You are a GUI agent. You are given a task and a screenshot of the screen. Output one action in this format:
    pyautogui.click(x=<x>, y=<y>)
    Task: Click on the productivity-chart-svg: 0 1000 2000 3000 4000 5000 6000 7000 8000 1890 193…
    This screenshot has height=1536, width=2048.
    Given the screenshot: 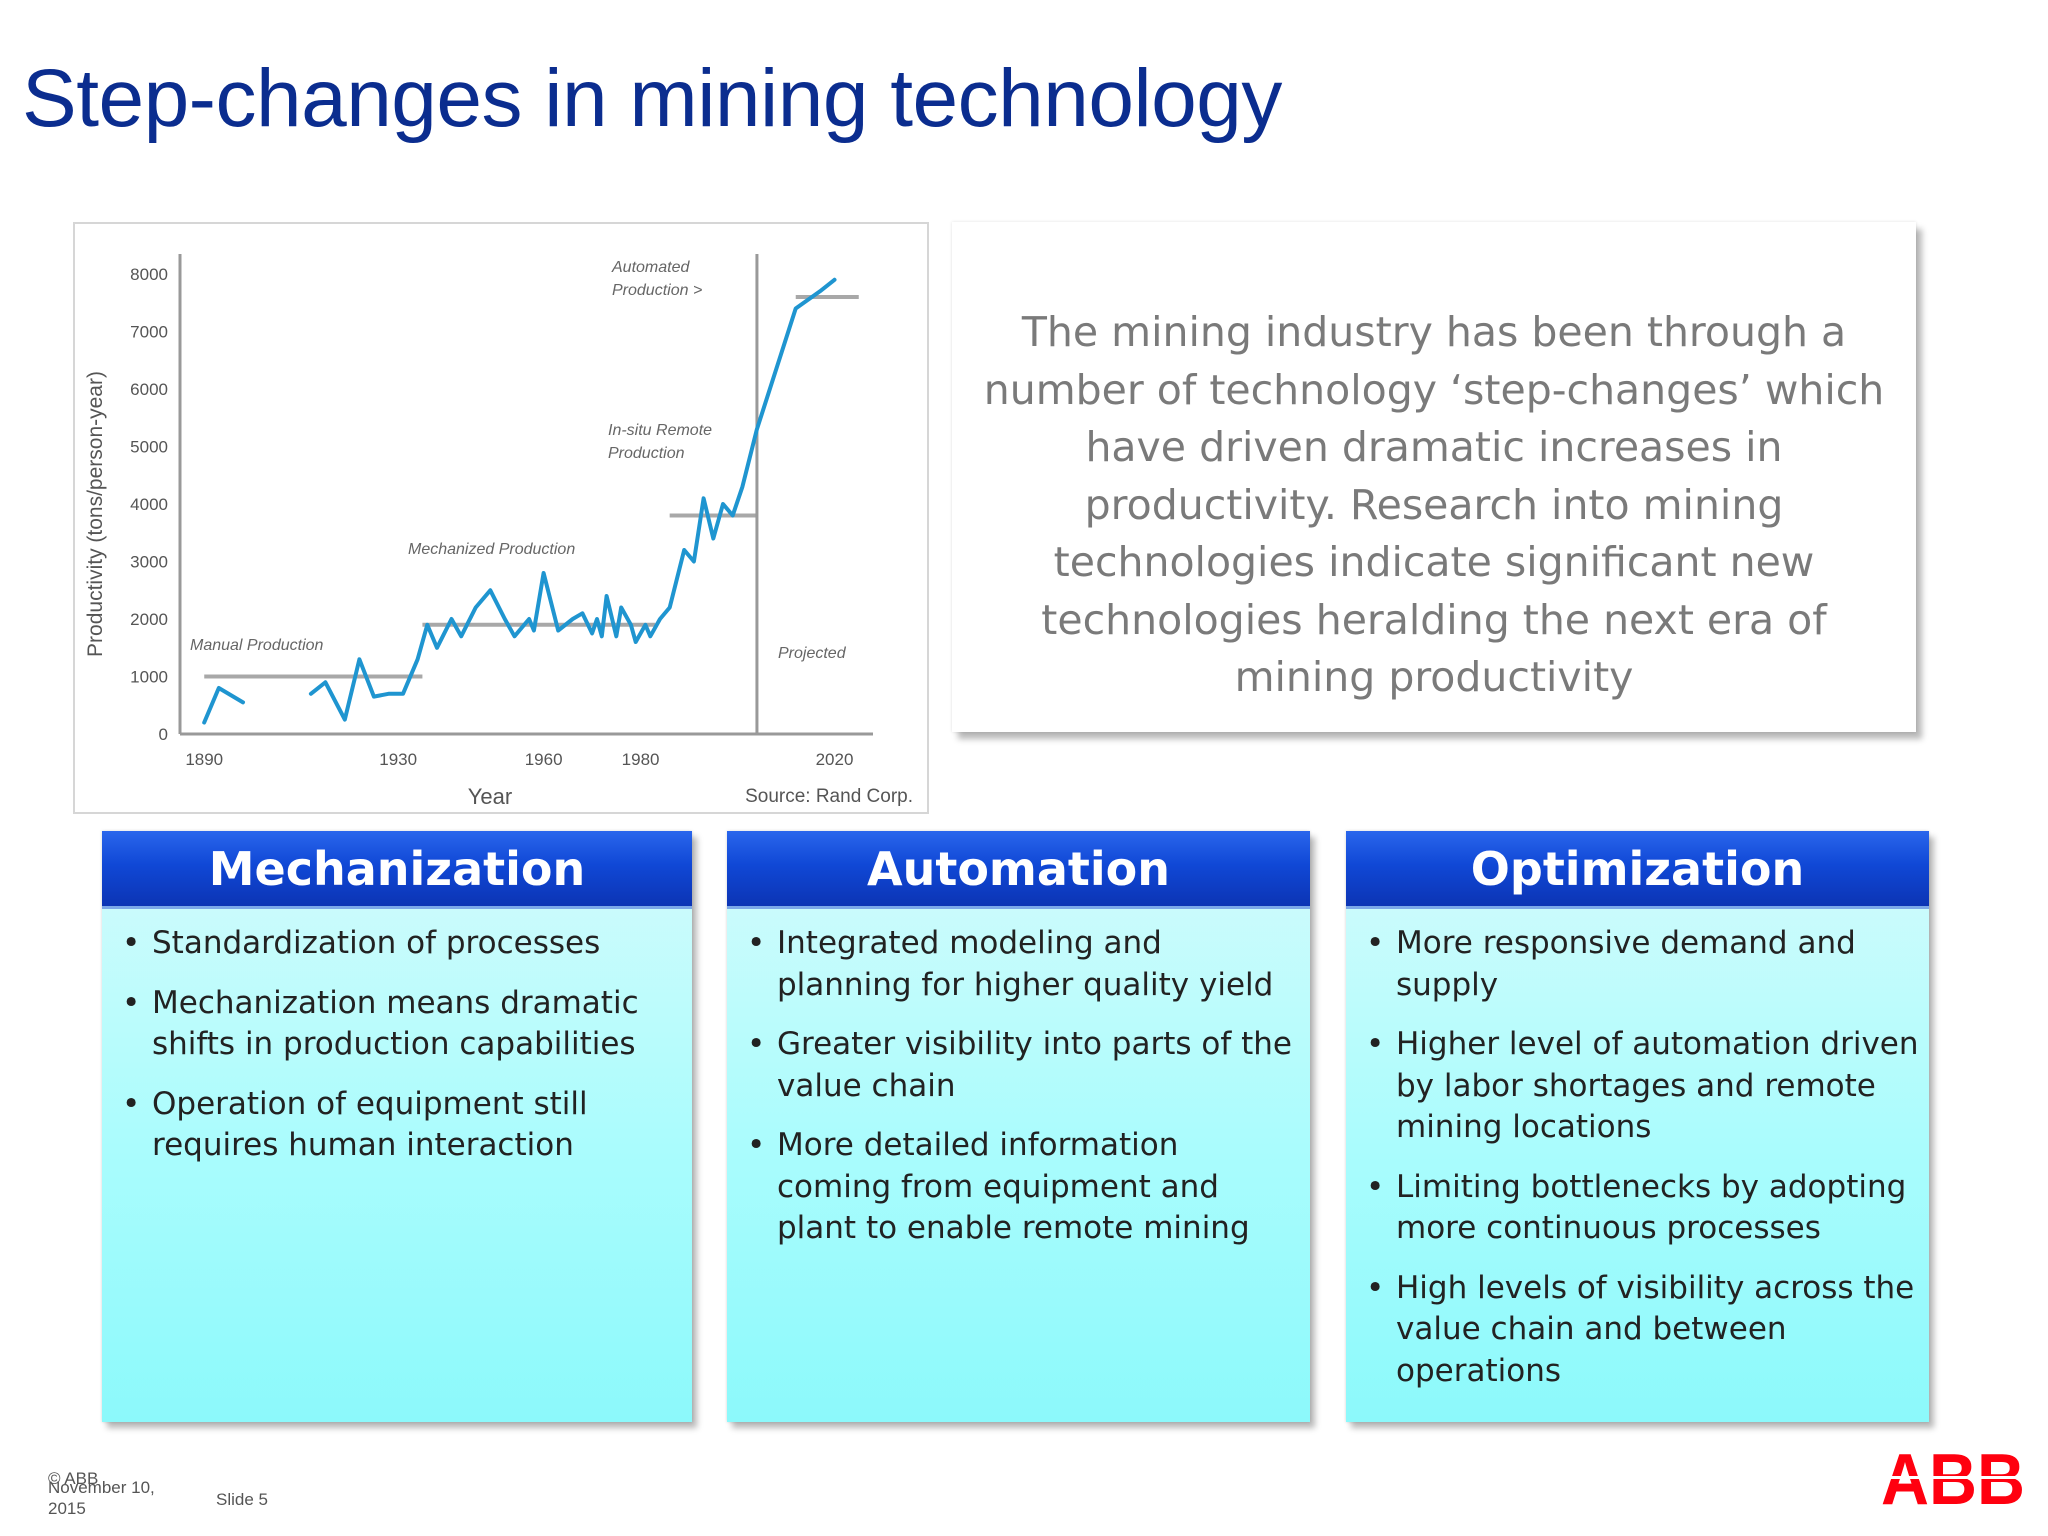 What is the action you would take?
    pyautogui.click(x=498, y=531)
    